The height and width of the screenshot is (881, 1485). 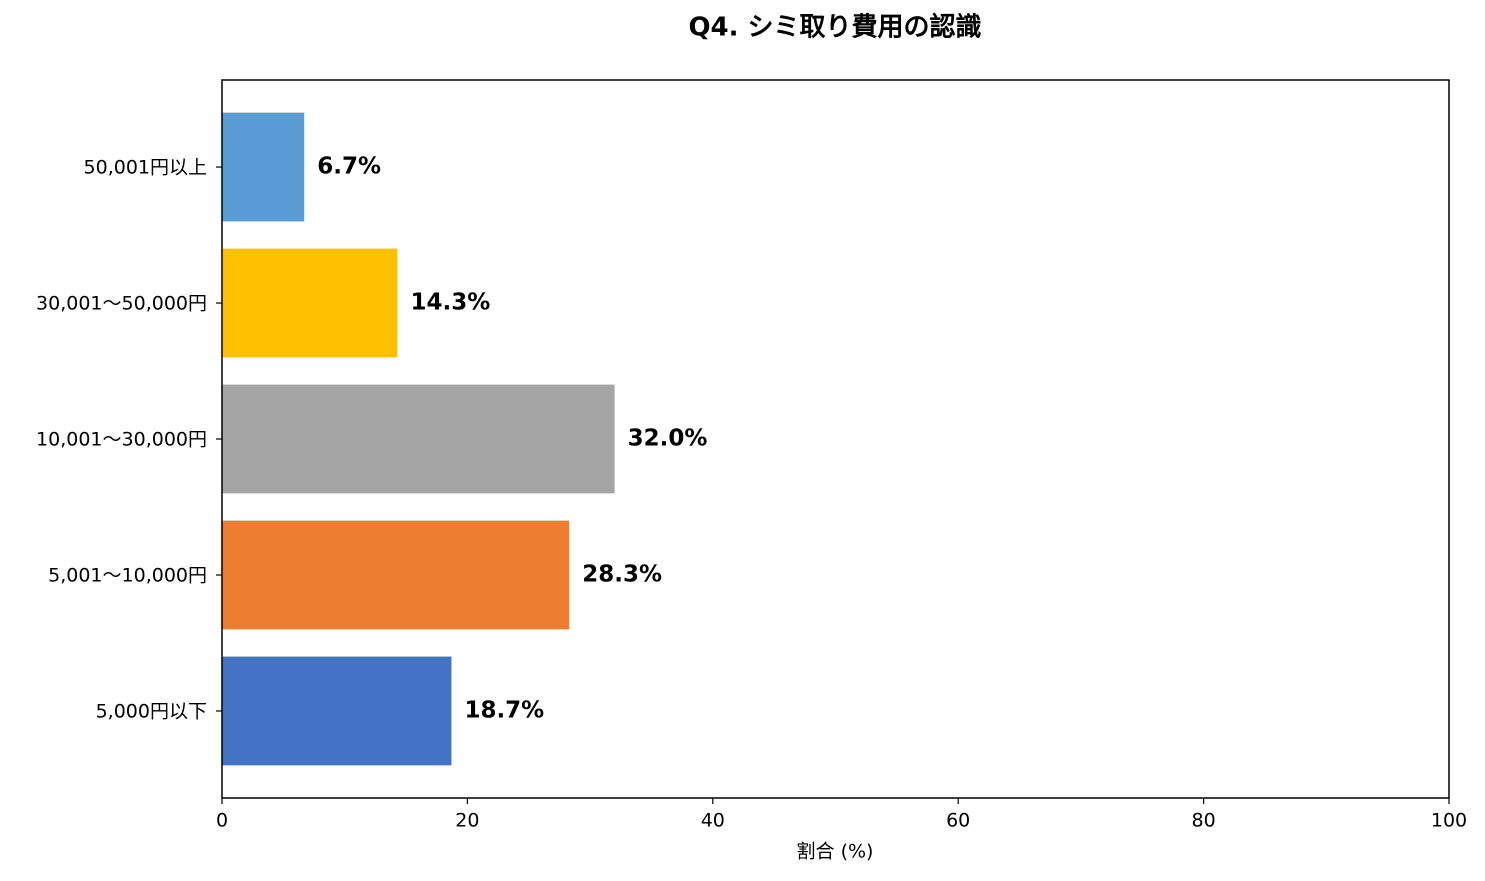 I want to click on value-label: 18.7%, so click(x=504, y=710).